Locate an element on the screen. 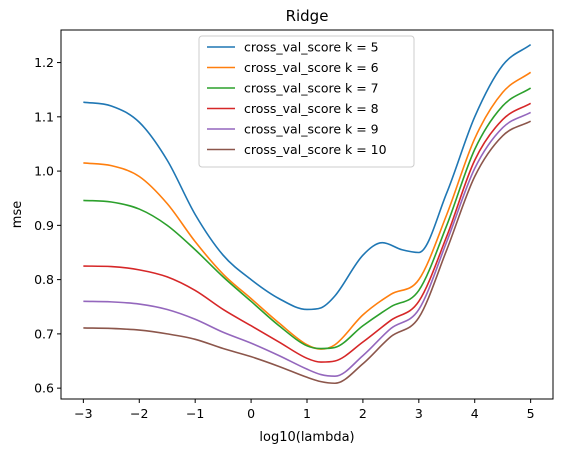 The width and height of the screenshot is (567, 453). legend-label: cross_val_score k = 7 is located at coordinates (311, 88).